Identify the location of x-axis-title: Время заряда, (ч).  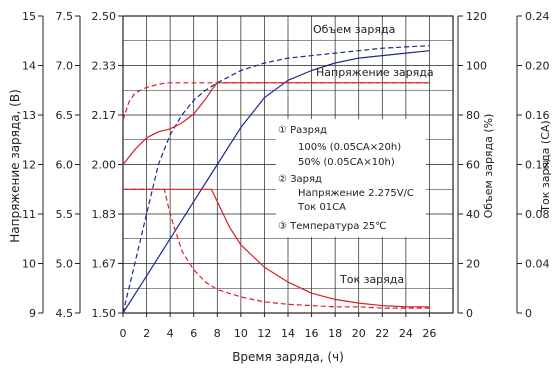
(288, 357).